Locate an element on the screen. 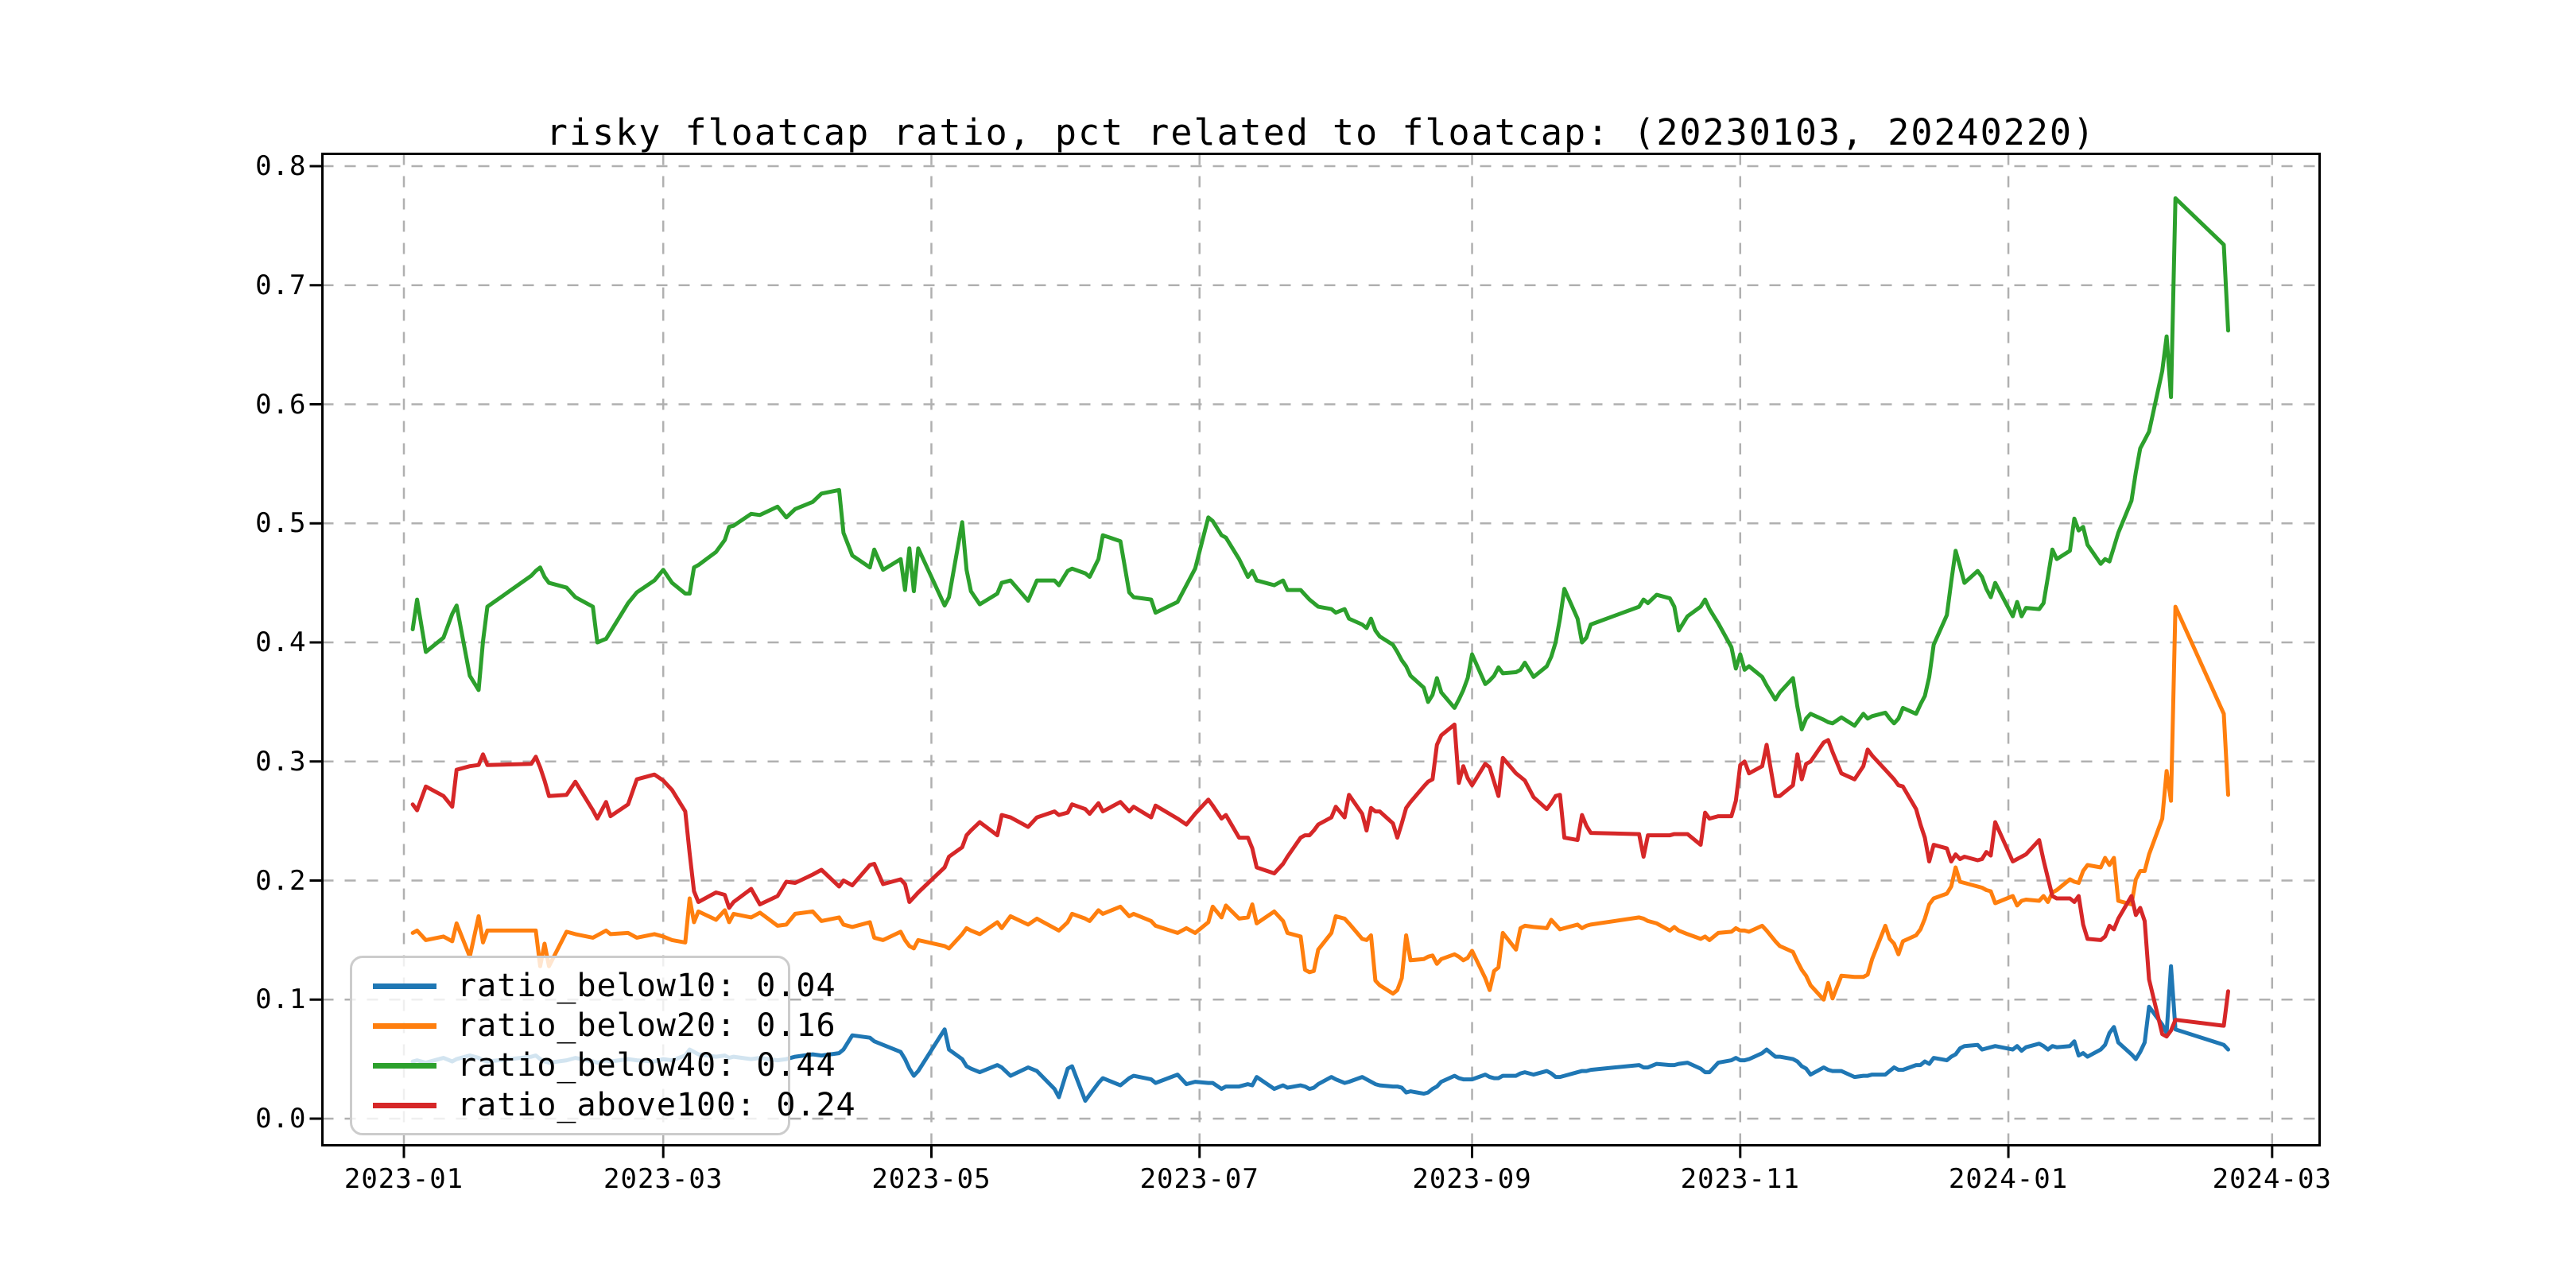 This screenshot has width=2576, height=1288. x-tick-label: 2023-07 is located at coordinates (1199, 1178).